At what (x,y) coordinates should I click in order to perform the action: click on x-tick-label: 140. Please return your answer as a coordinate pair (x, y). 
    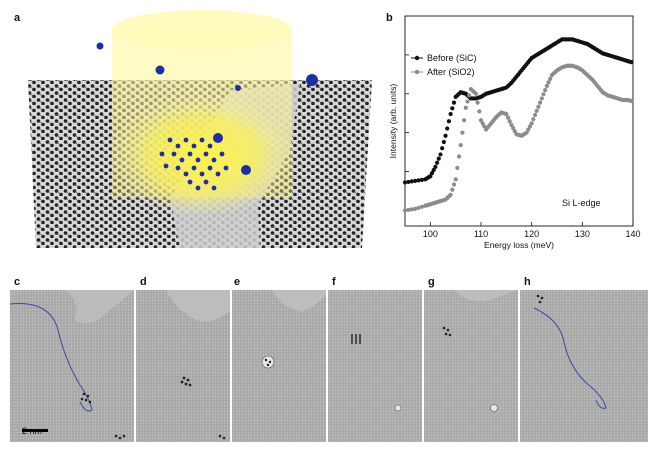
    Looking at the image, I should click on (632, 234).